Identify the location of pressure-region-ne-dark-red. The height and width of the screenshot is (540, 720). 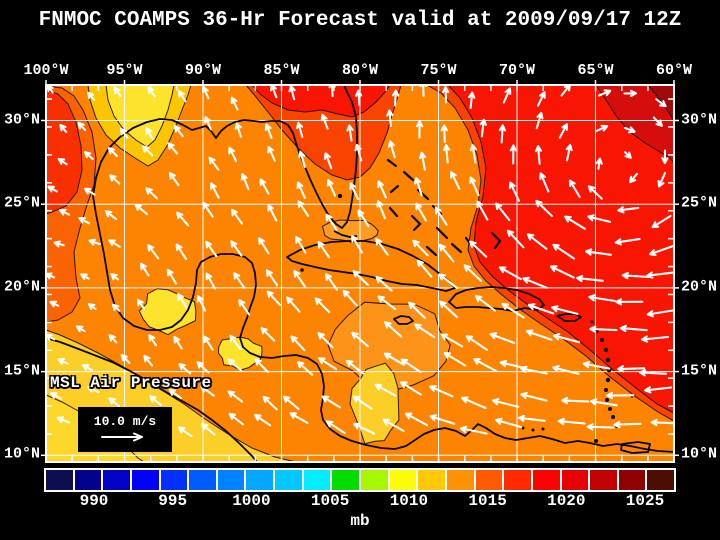
(634, 124).